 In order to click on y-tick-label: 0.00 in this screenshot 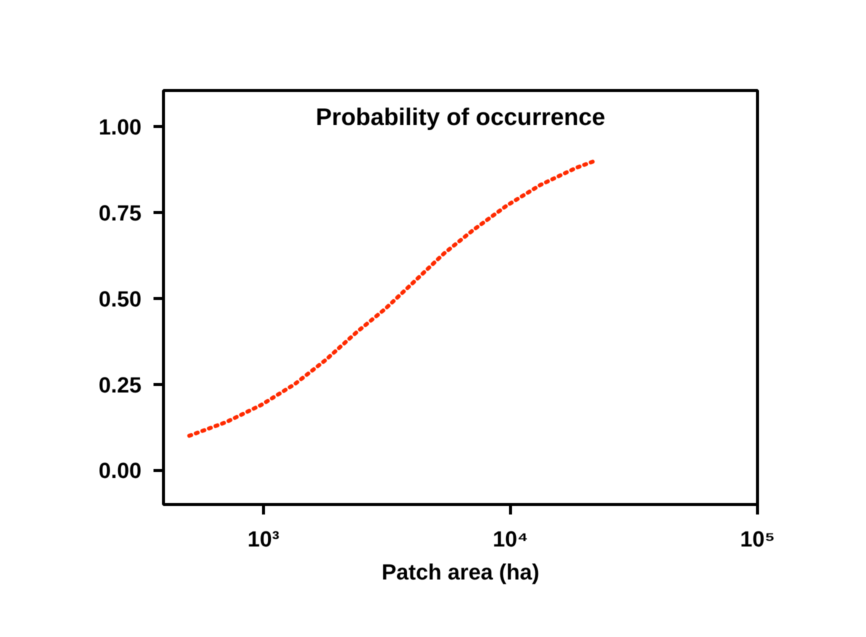, I will do `click(120, 471)`.